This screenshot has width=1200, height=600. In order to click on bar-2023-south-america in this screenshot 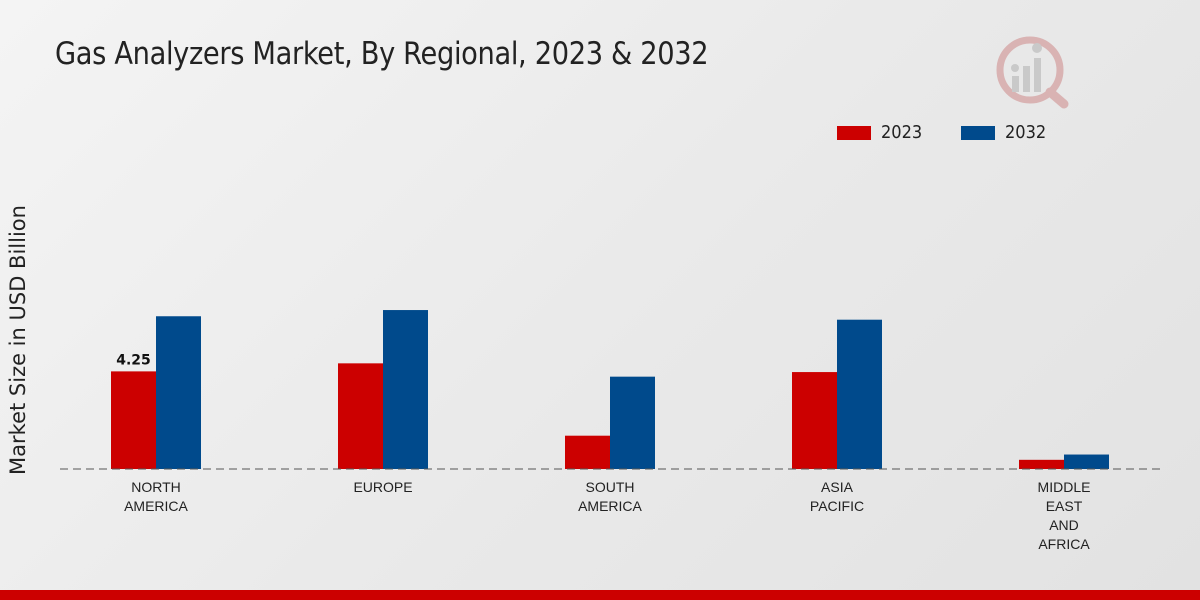, I will do `click(587, 452)`.